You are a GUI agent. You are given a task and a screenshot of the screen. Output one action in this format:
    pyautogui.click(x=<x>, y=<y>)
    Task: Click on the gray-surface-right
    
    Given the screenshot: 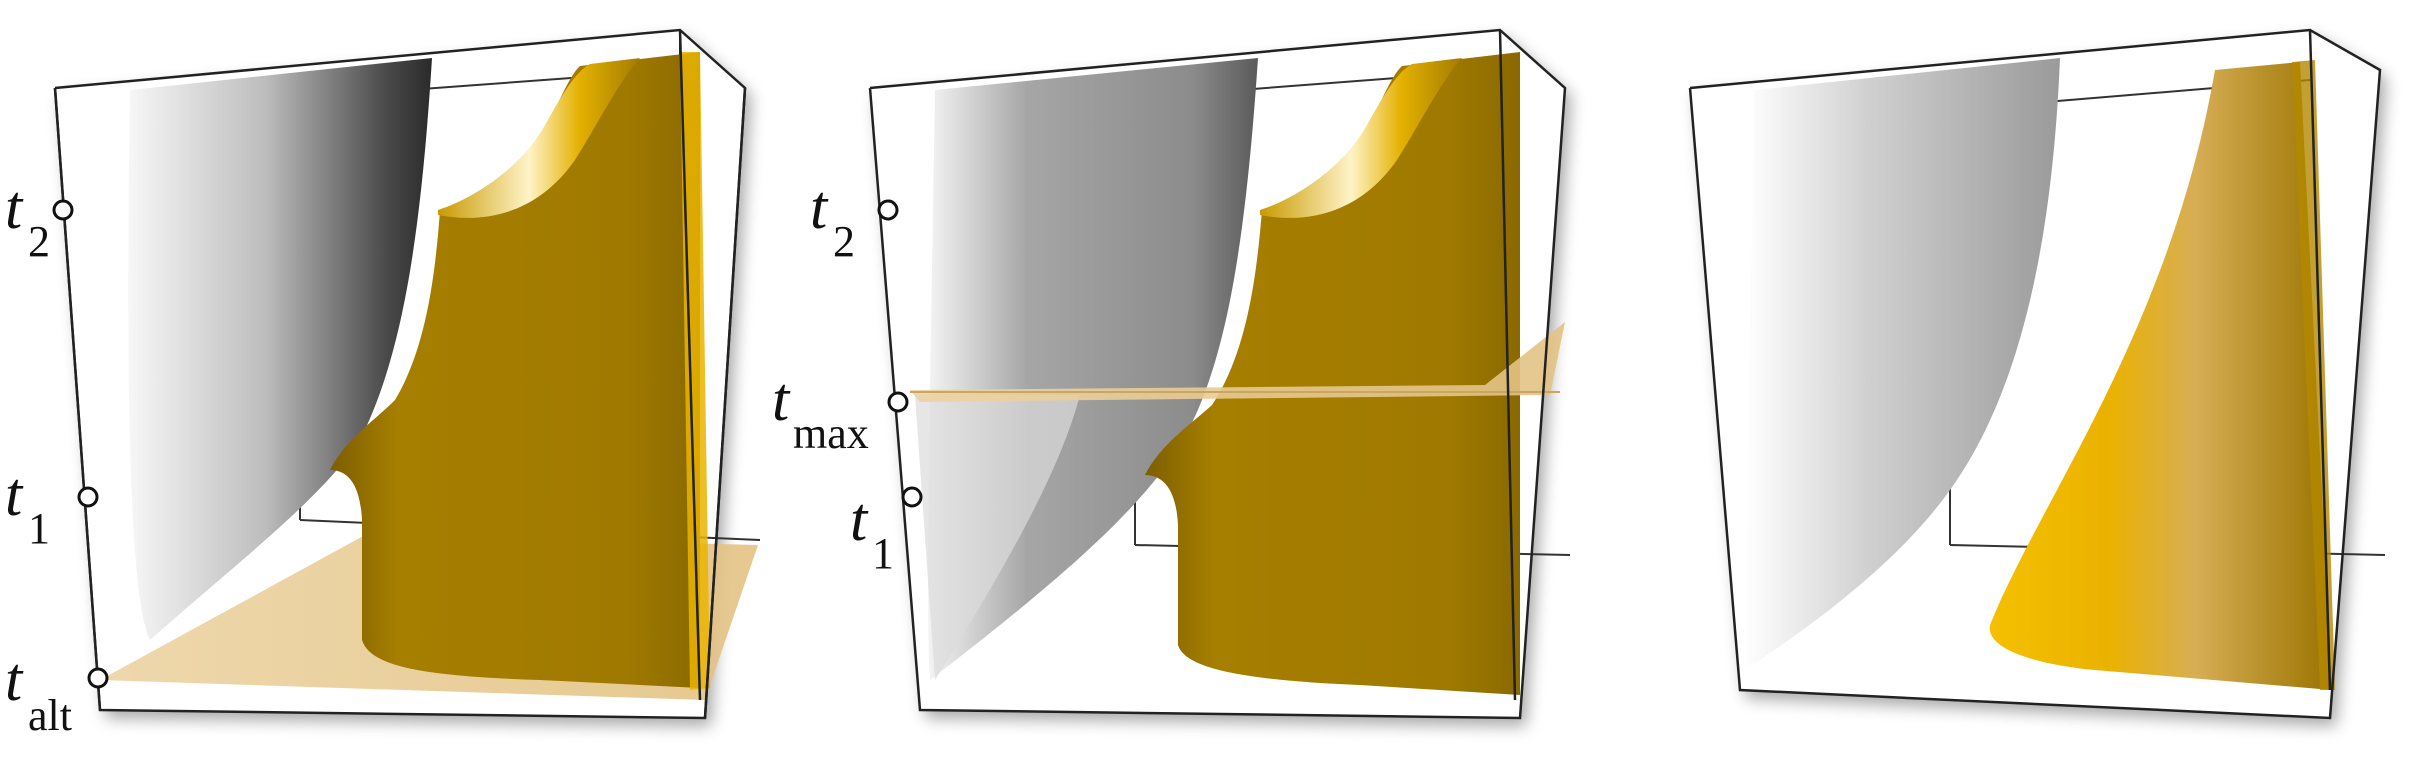 What is the action you would take?
    pyautogui.click(x=1902, y=364)
    